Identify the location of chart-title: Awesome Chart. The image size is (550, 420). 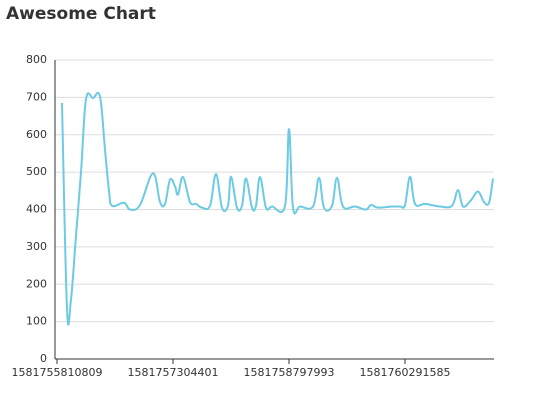
(81, 14).